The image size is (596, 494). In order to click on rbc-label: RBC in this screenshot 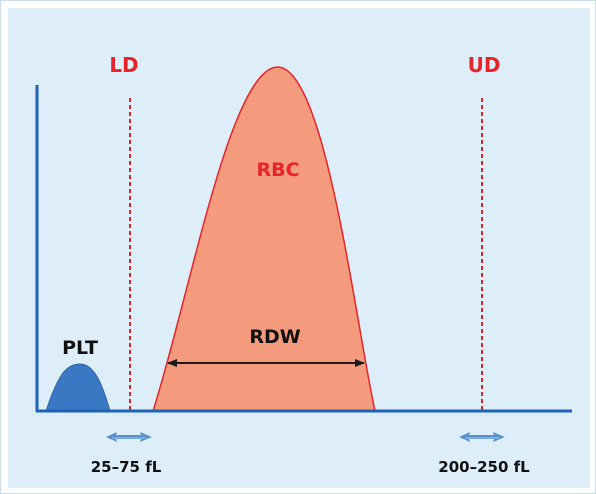, I will do `click(277, 170)`.